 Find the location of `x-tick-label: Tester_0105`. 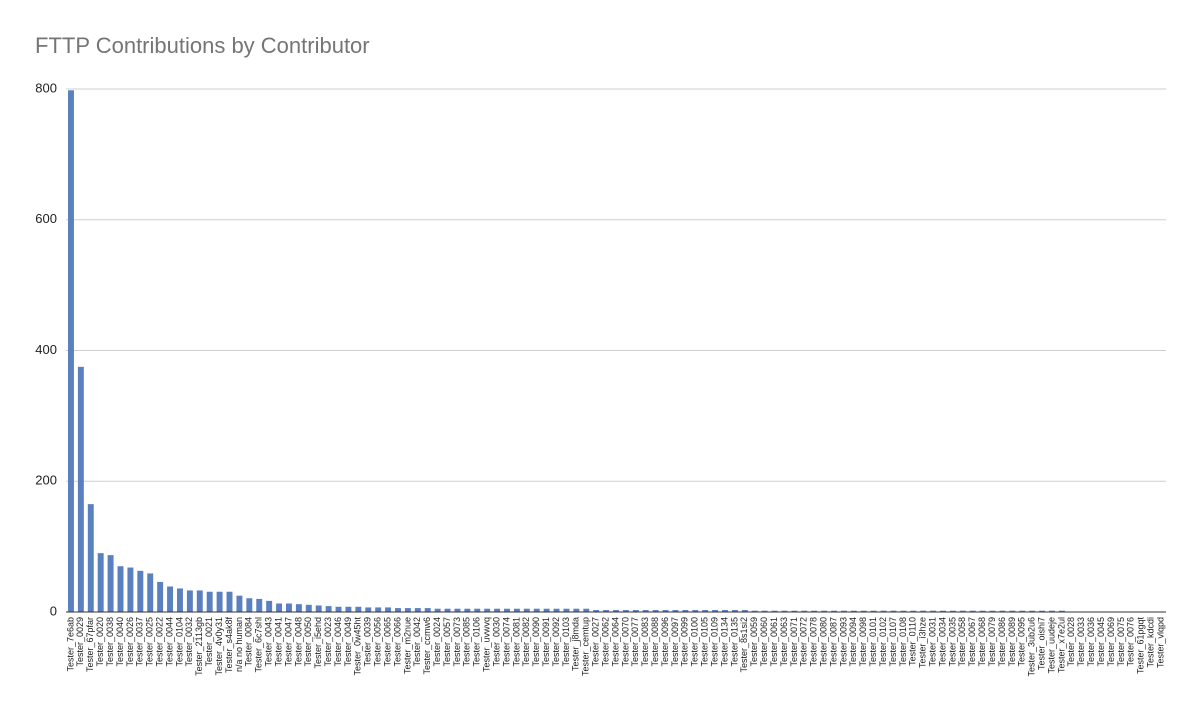

x-tick-label: Tester_0105 is located at coordinates (705, 642).